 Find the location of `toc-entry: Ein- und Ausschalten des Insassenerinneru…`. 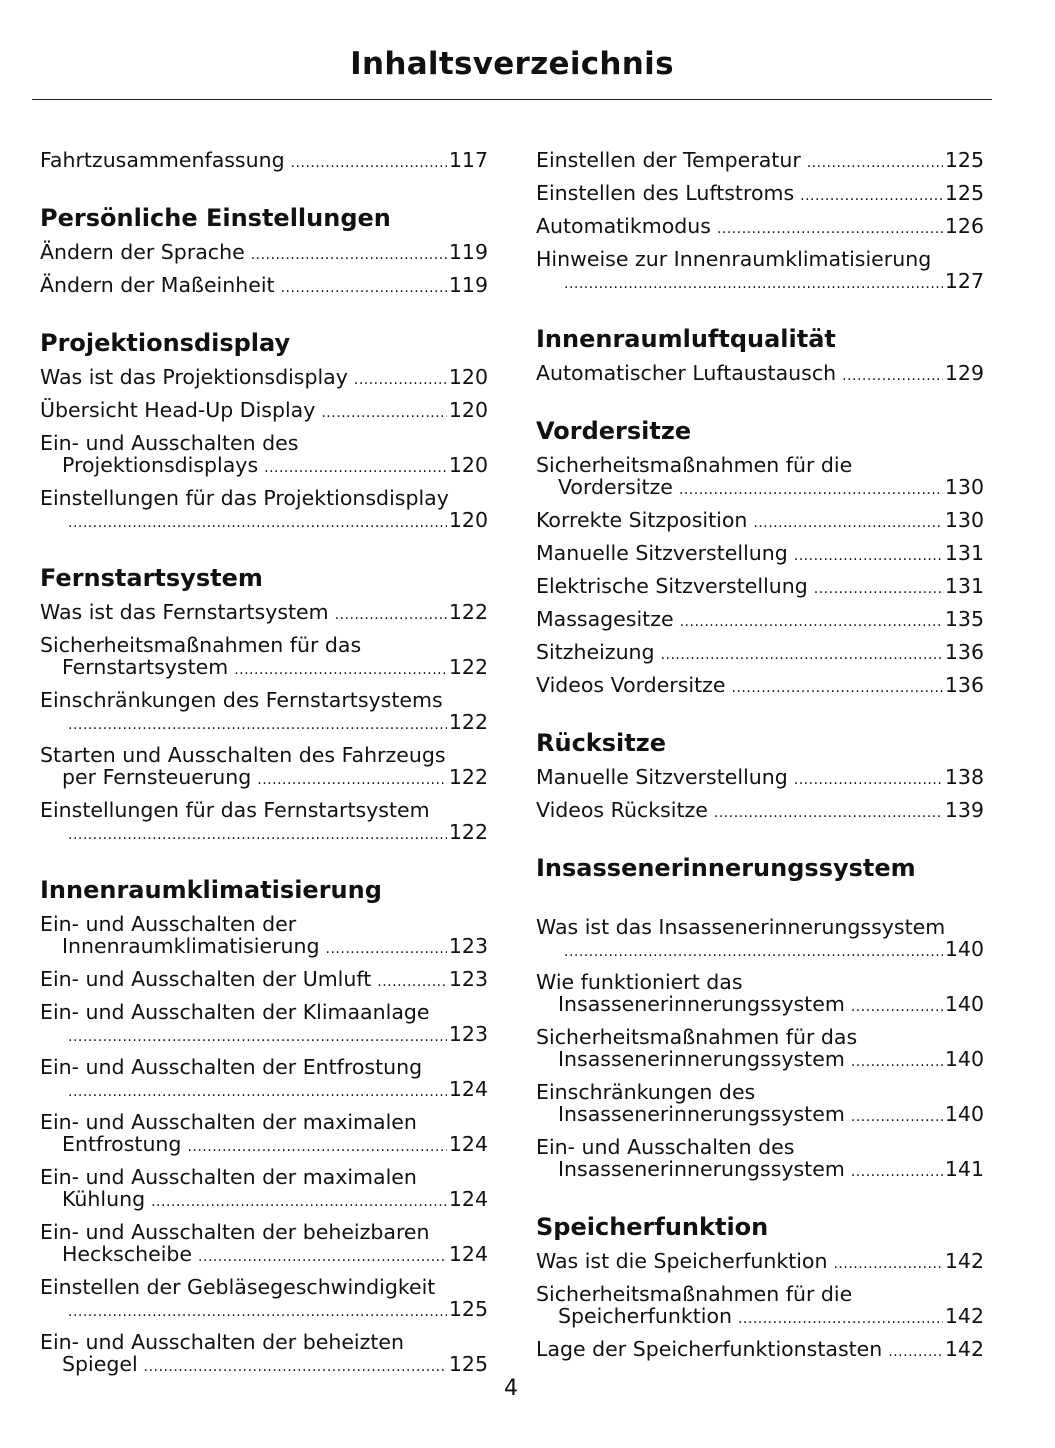

toc-entry: Ein- und Ausschalten des Insassenerinneru… is located at coordinates (760, 1159).